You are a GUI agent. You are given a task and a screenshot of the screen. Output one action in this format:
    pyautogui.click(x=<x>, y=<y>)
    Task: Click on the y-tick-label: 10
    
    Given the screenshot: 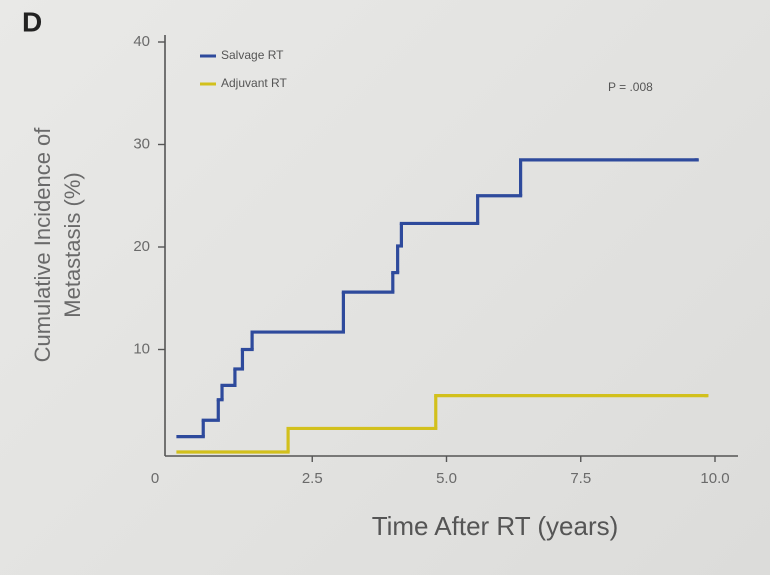 What is the action you would take?
    pyautogui.click(x=141, y=348)
    